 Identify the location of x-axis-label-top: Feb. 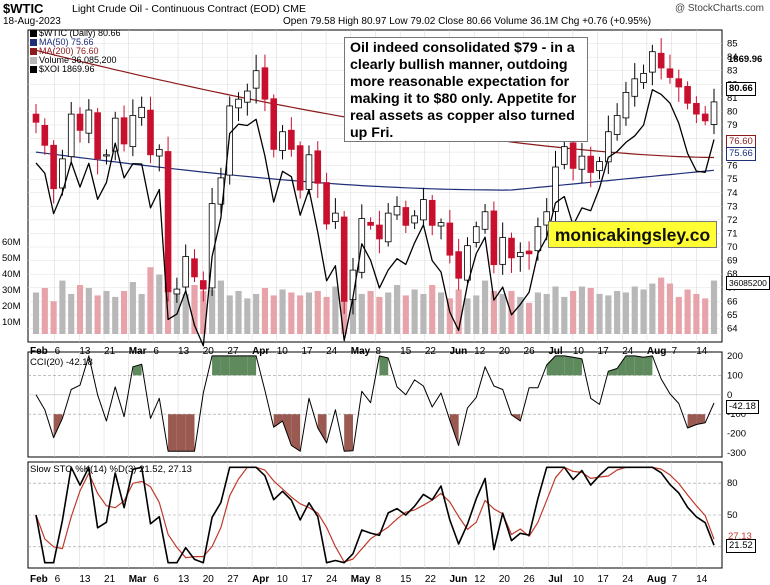
(39, 351).